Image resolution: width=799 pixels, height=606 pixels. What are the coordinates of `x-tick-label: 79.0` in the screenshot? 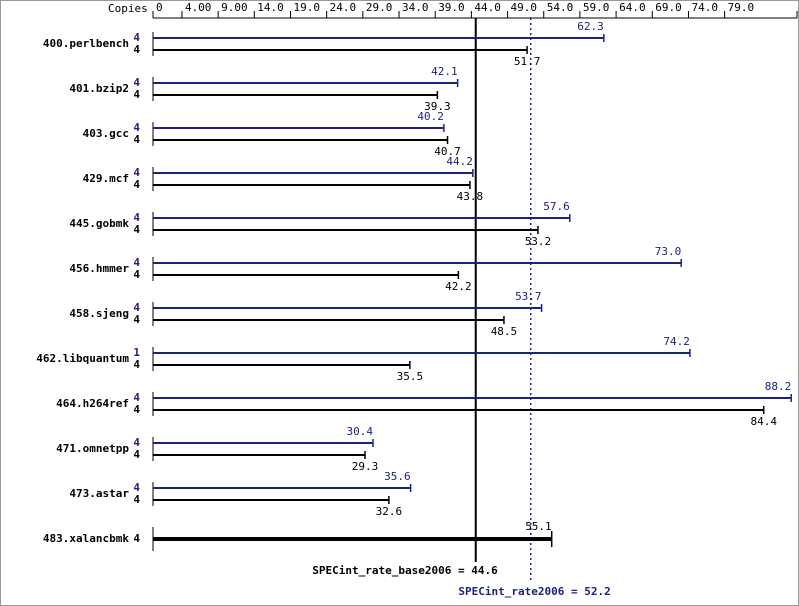 It's located at (741, 7).